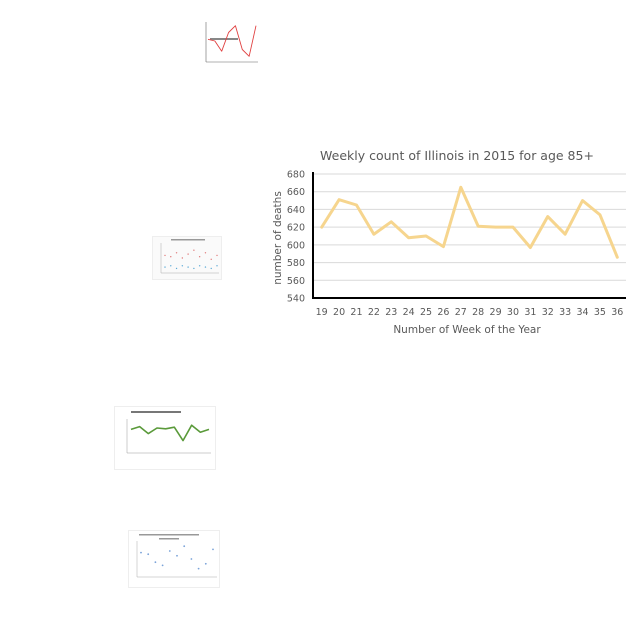  What do you see at coordinates (224, 39) in the screenshot?
I see `thumbnail-1-title-glyph` at bounding box center [224, 39].